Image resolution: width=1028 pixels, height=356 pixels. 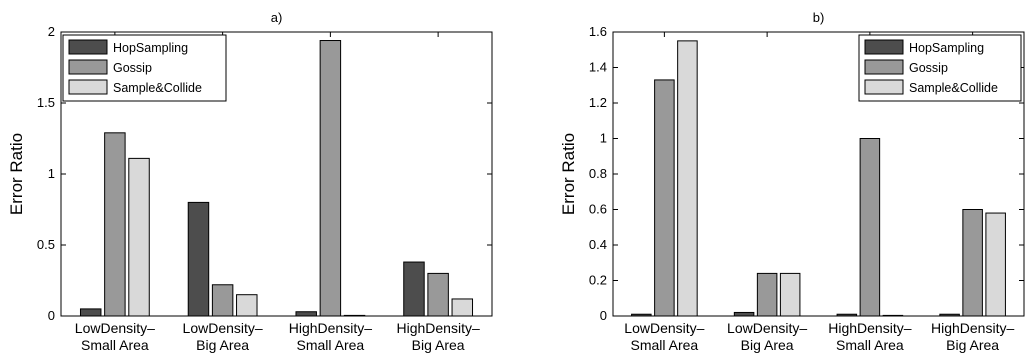 I want to click on y-tick-label: 0.8, so click(x=598, y=173).